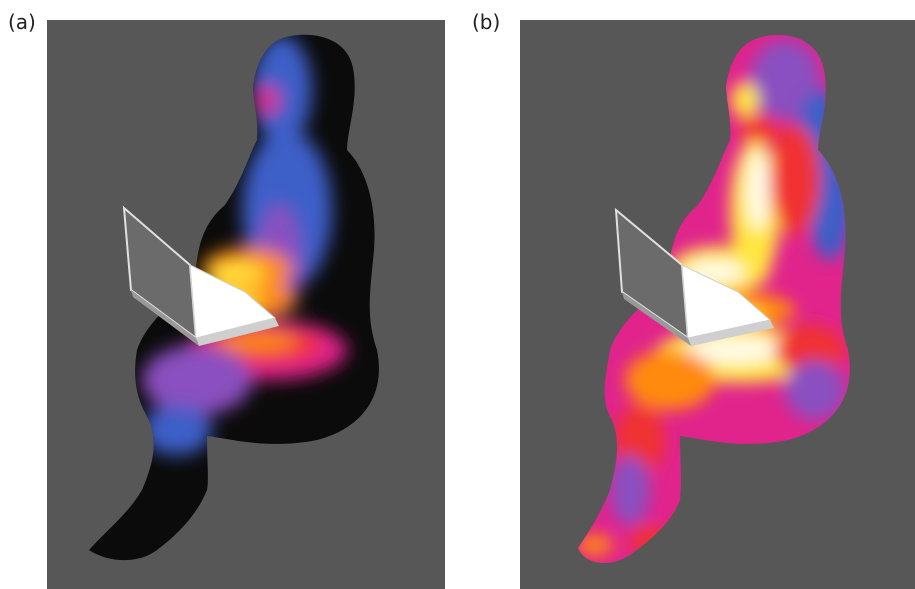 The height and width of the screenshot is (589, 915). I want to click on laptop-a, so click(200, 275).